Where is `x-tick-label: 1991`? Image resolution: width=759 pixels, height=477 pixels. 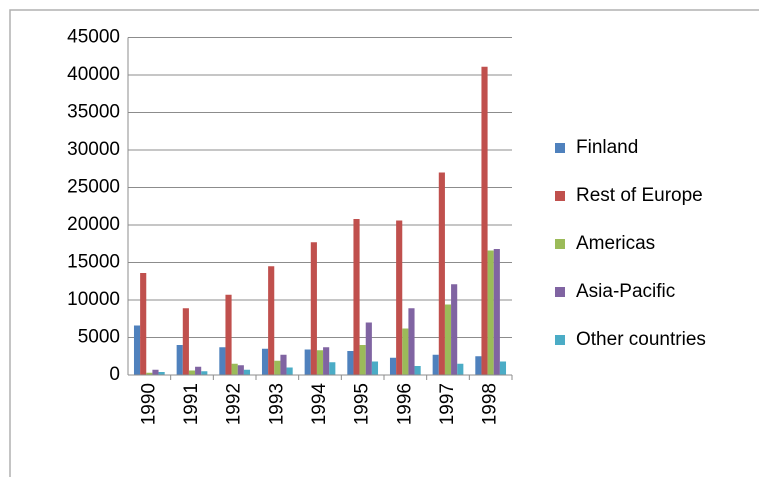 x-tick-label: 1991 is located at coordinates (191, 404).